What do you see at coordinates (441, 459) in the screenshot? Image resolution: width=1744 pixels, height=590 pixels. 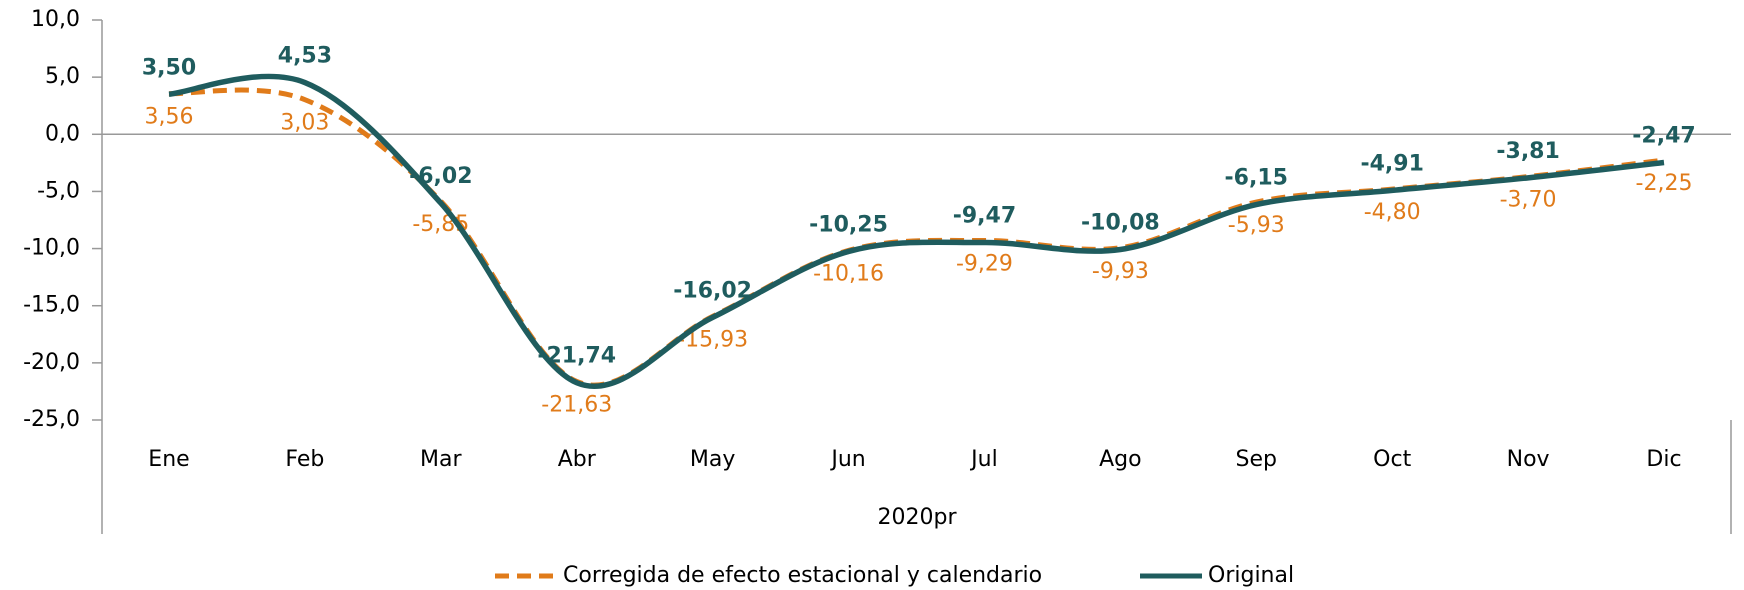 I see `x-tick-label: Mar` at bounding box center [441, 459].